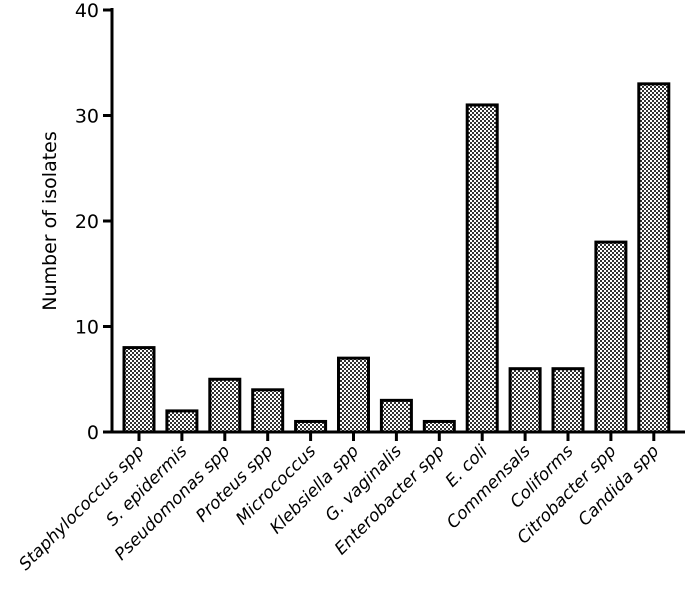 The height and width of the screenshot is (598, 685). I want to click on y-axis-title: Number of isolates, so click(50, 220).